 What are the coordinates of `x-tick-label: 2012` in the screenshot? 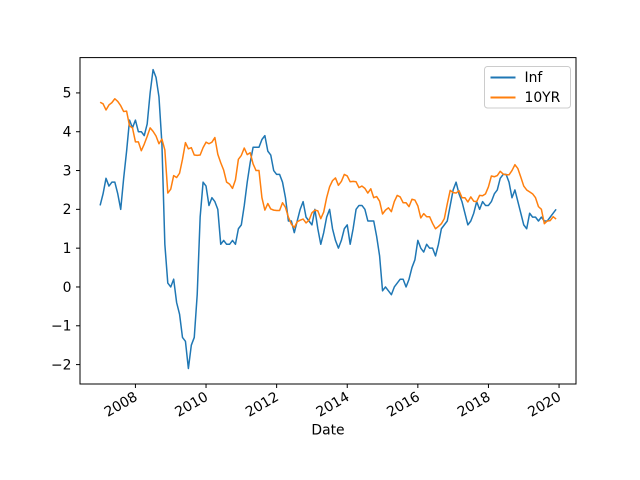 It's located at (262, 405).